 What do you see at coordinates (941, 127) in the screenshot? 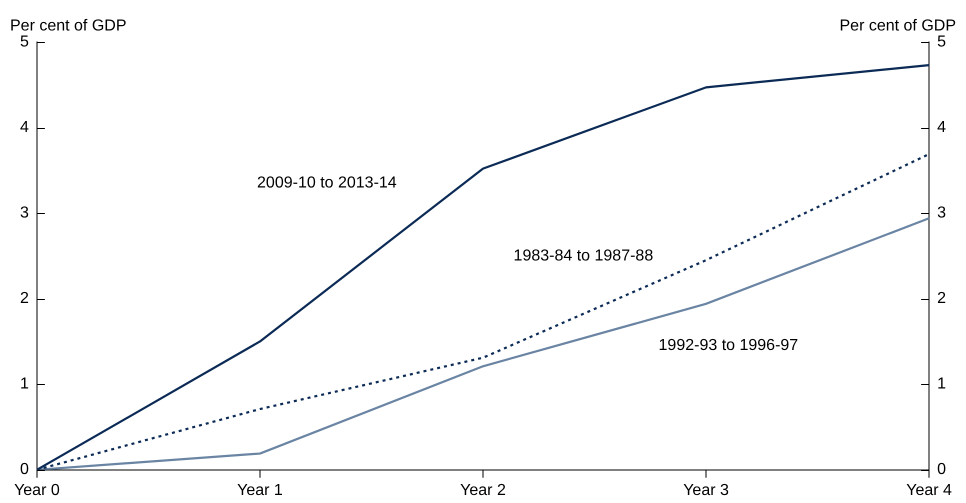
I see `y2-tick-label: 4` at bounding box center [941, 127].